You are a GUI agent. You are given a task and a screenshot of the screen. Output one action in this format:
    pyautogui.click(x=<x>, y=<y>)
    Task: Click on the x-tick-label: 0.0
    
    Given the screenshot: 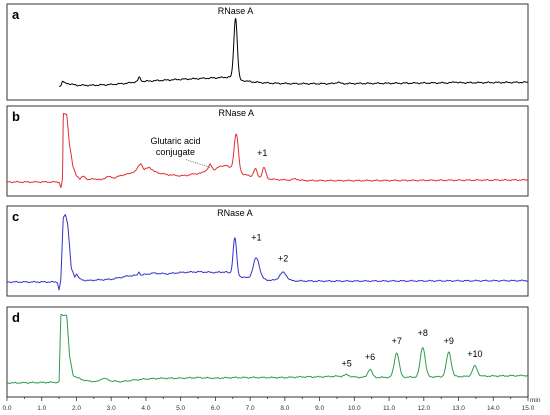 What is the action you would take?
    pyautogui.click(x=6, y=408)
    